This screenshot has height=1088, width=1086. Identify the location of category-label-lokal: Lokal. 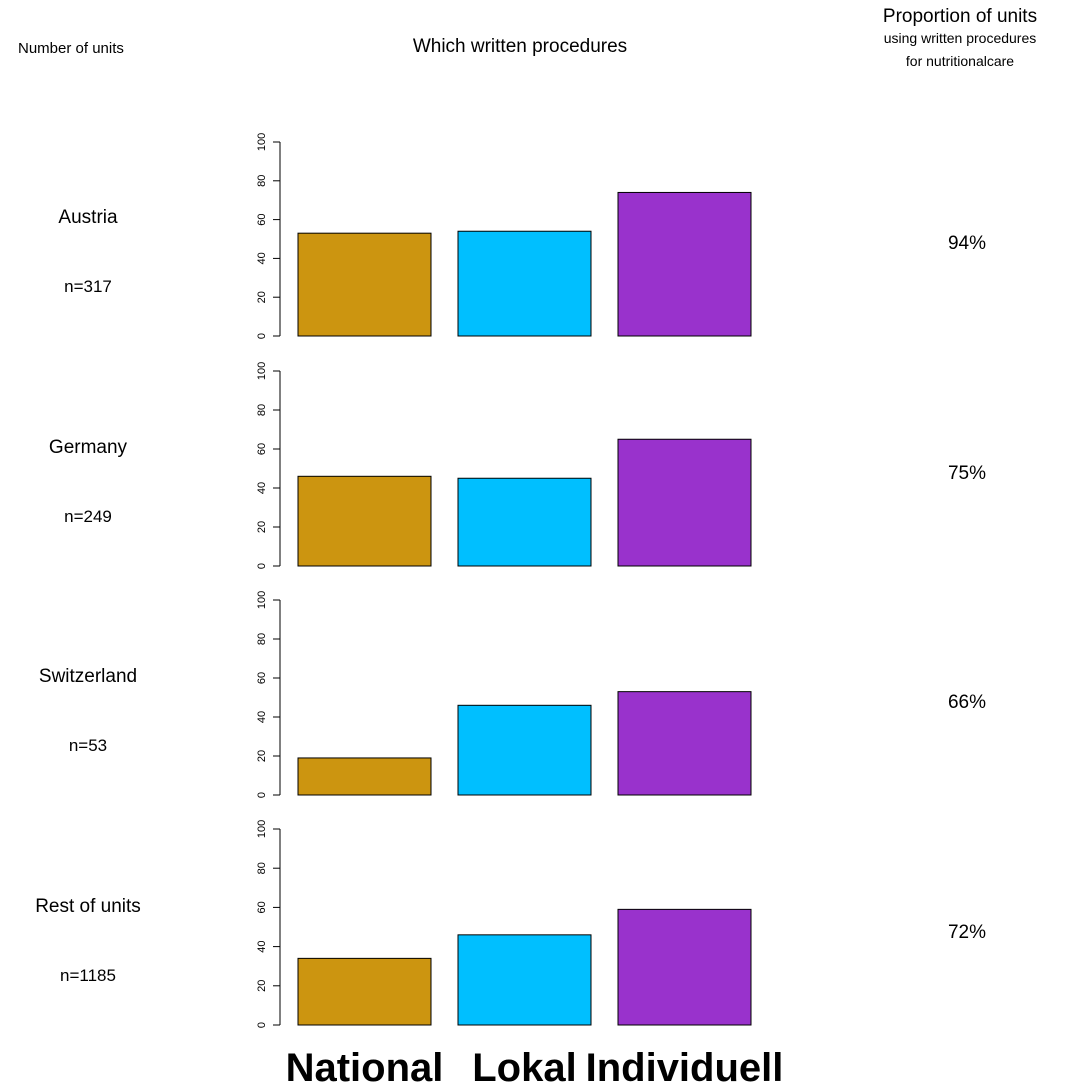
(524, 1067).